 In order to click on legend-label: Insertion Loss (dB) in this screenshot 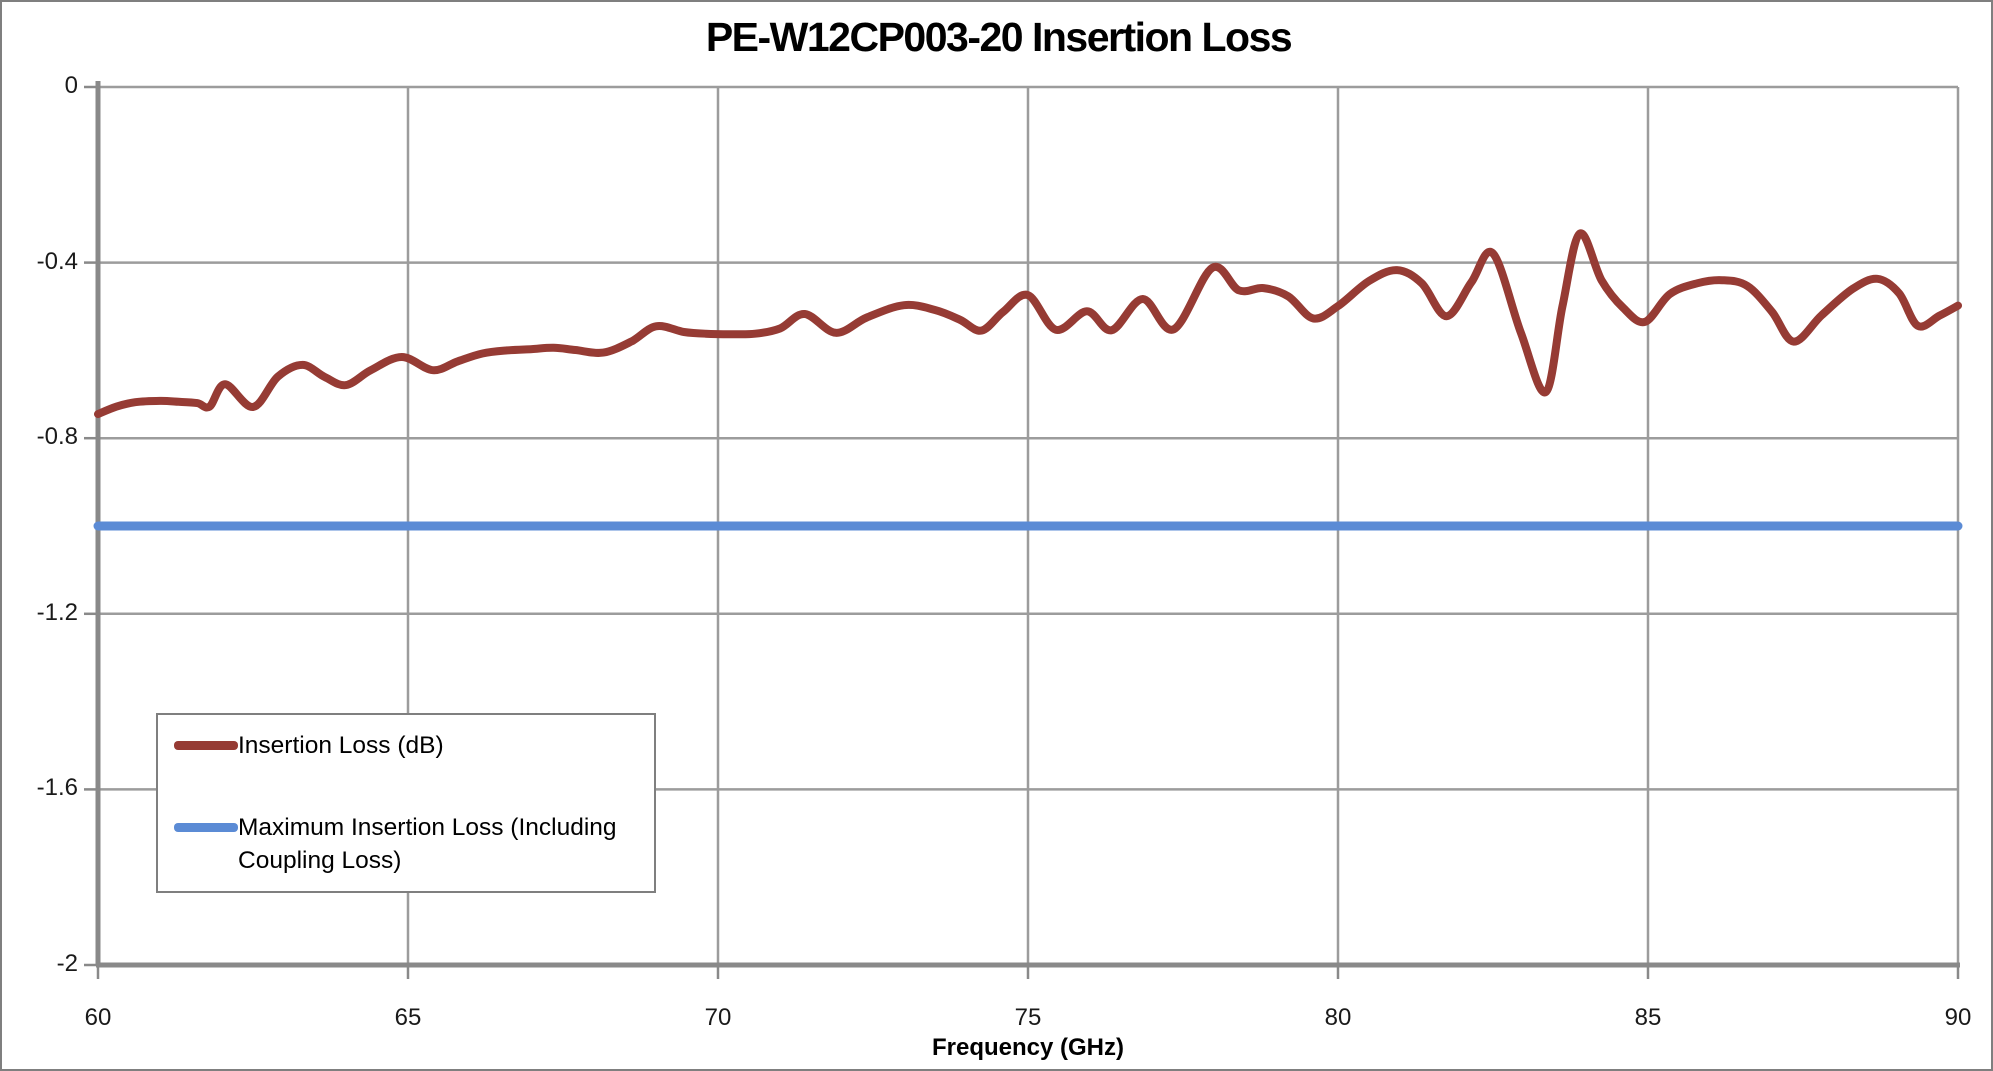, I will do `click(341, 745)`.